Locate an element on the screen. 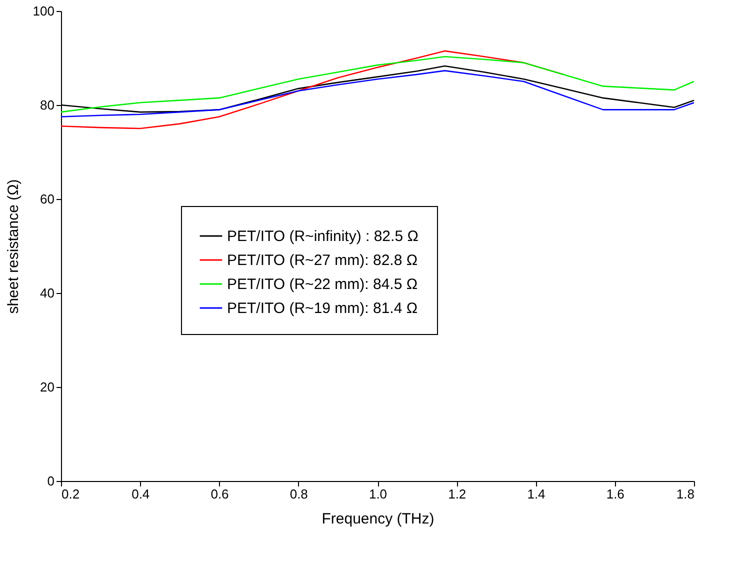 Image resolution: width=739 pixels, height=564 pixels. legend-label: PET/ITO (R~19 mm): 81.4 Ω is located at coordinates (322, 308).